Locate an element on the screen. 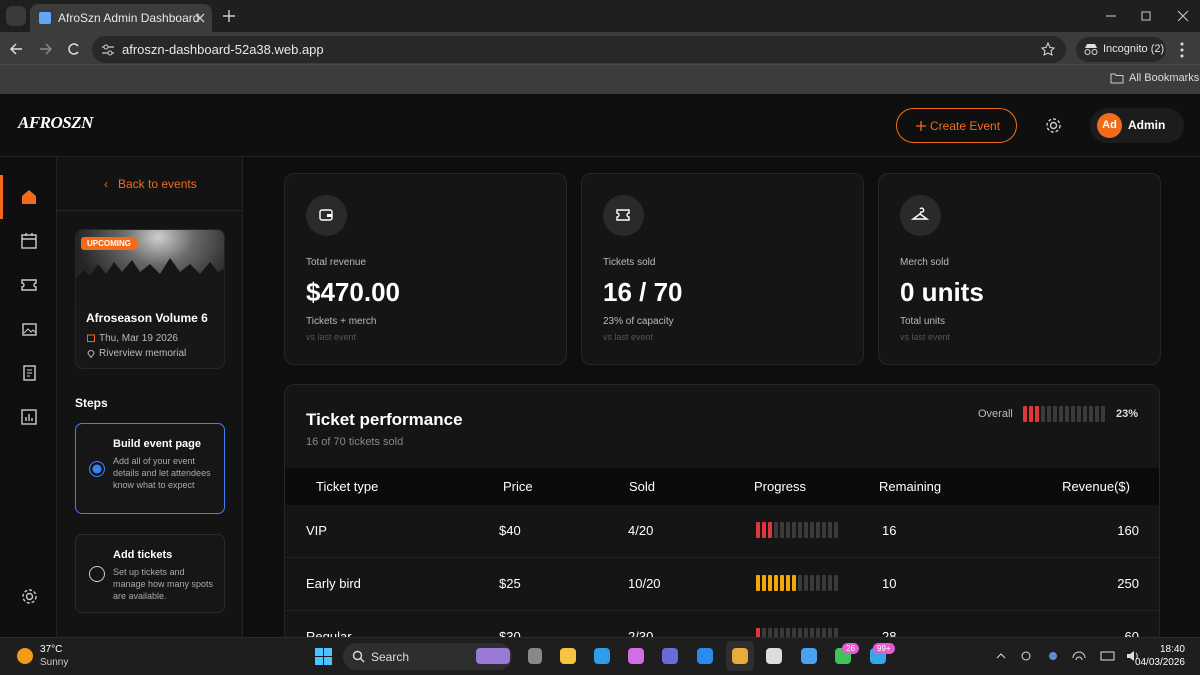 Image resolution: width=1200 pixels, height=675 pixels. active-tab: AfroSzn Admin Dashboard is located at coordinates (121, 18).